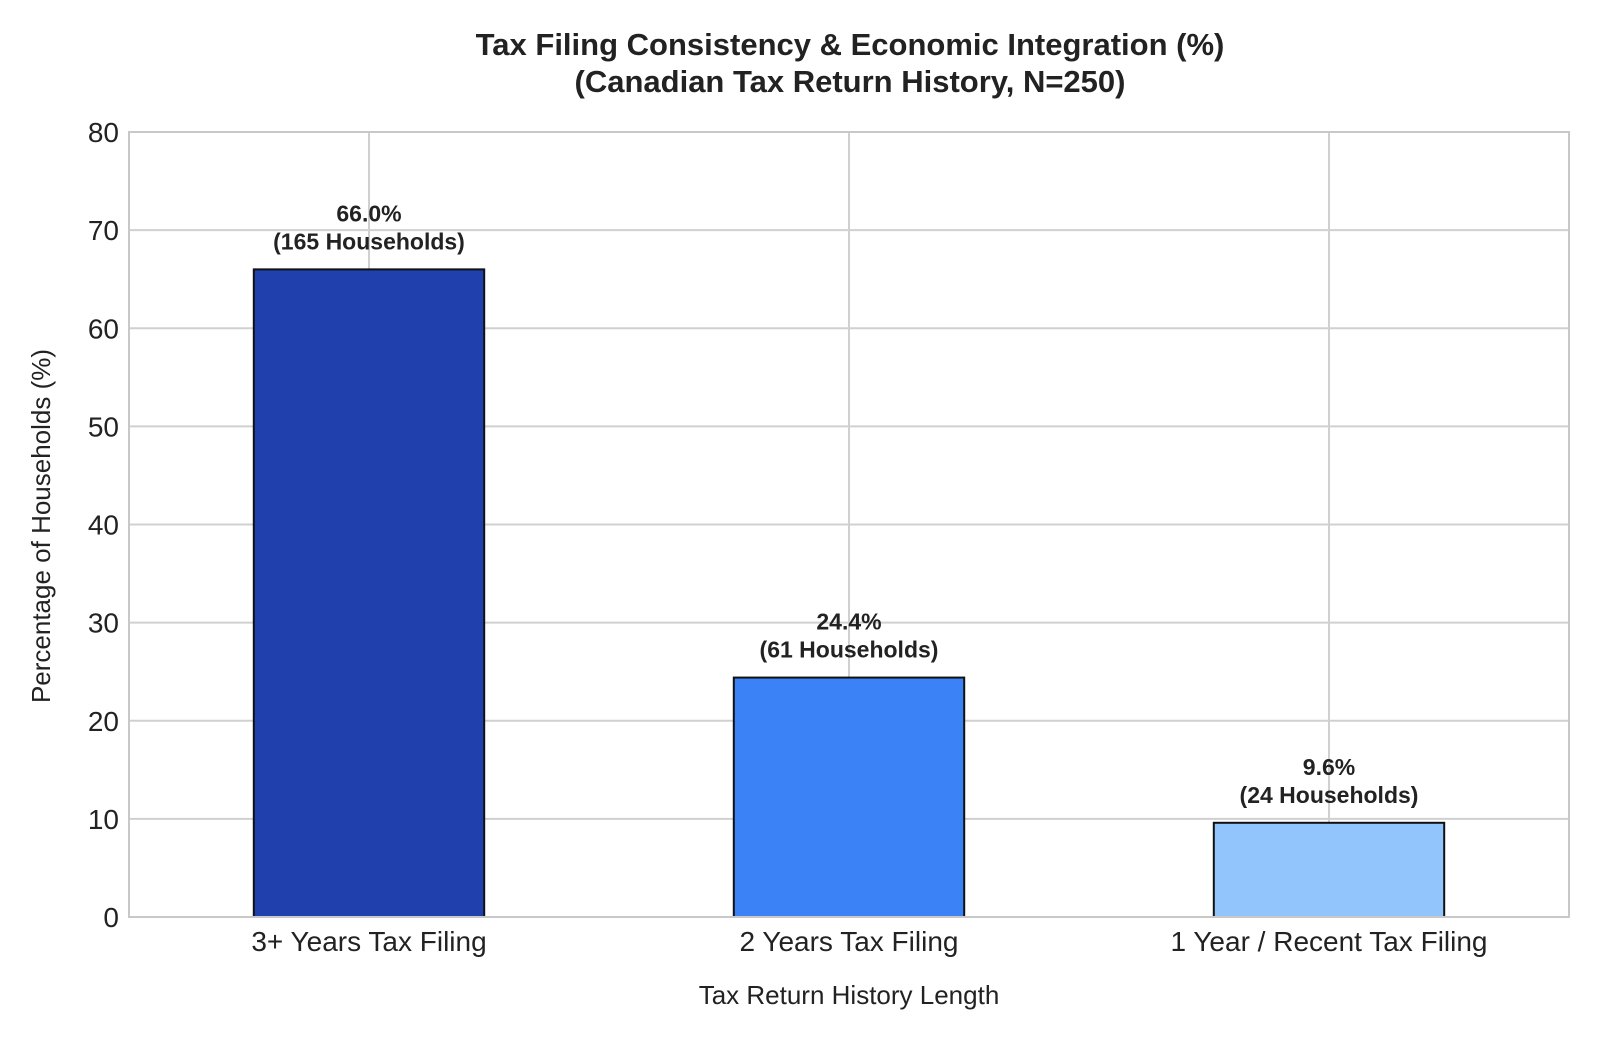 The image size is (1600, 1040). What do you see at coordinates (849, 650) in the screenshot?
I see `bar-count-label: (61 Households)` at bounding box center [849, 650].